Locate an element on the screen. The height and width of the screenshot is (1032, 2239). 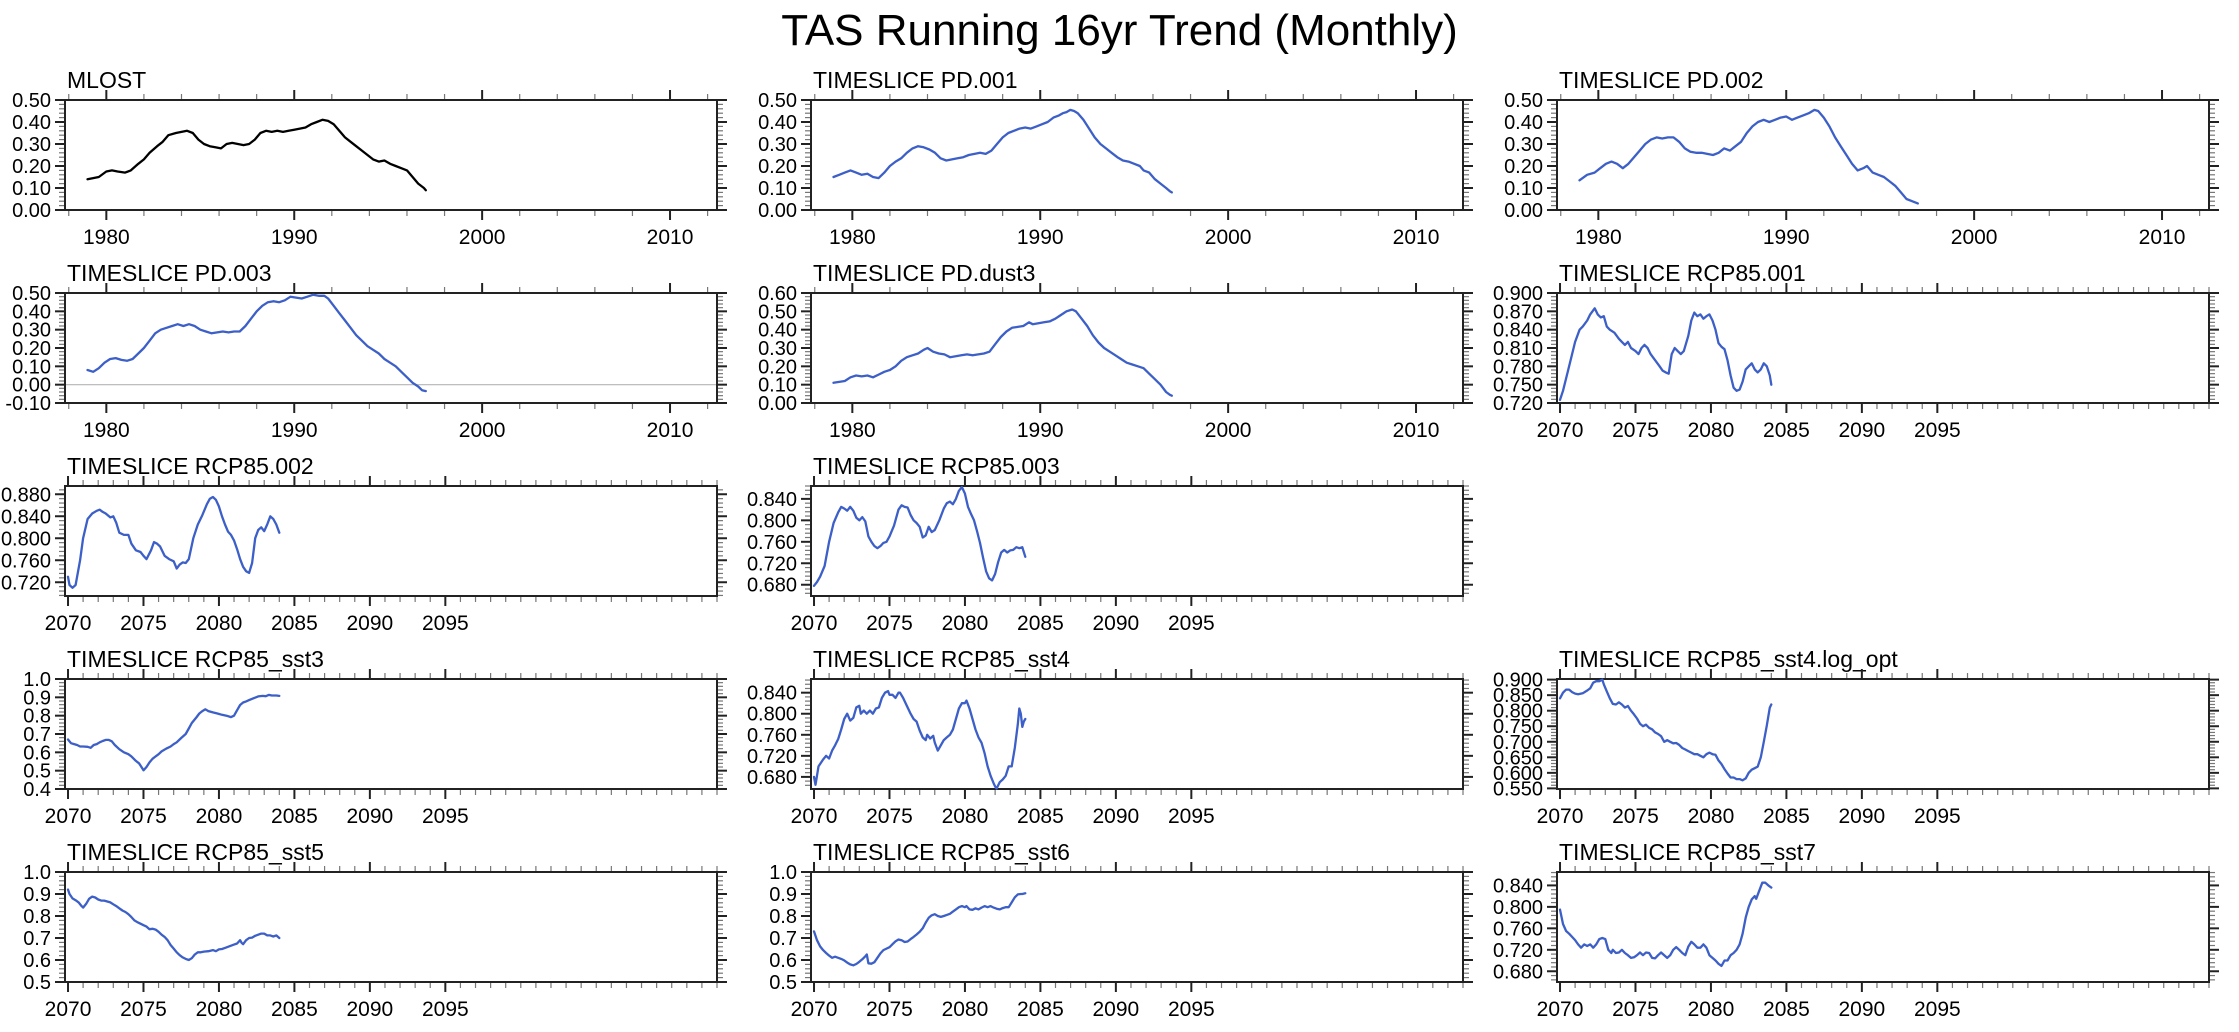
y-tick-label: 0.6 is located at coordinates (783, 961).